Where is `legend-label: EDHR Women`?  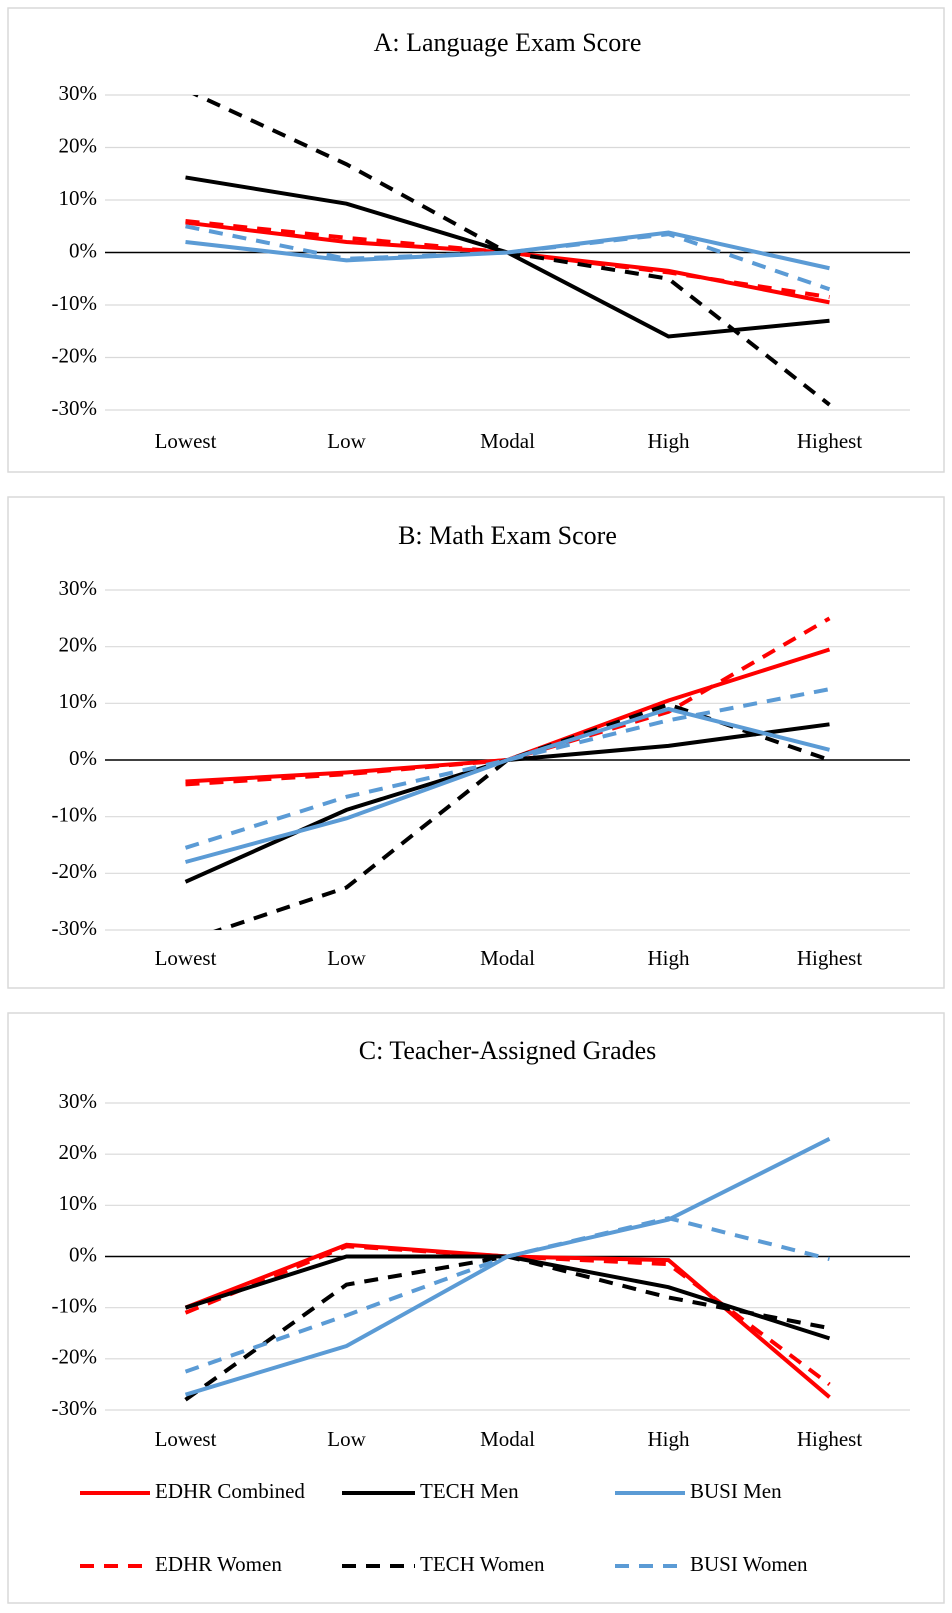
legend-label: EDHR Women is located at coordinates (218, 1564).